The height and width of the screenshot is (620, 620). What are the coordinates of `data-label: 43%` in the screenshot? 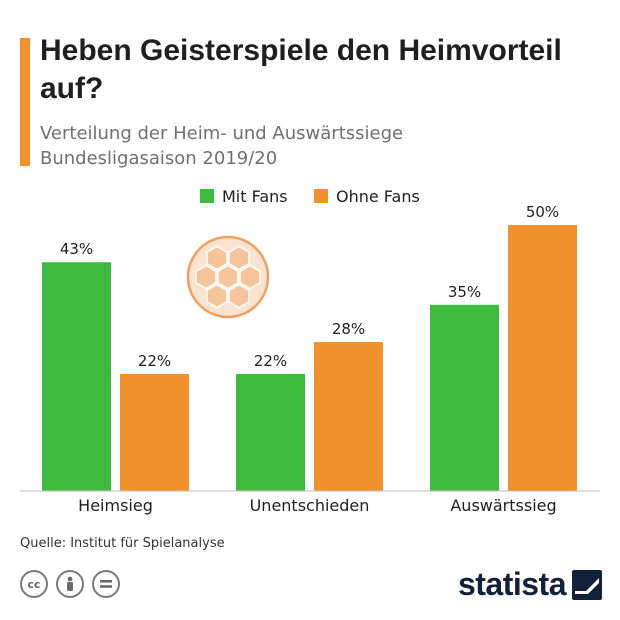 It's located at (76, 249).